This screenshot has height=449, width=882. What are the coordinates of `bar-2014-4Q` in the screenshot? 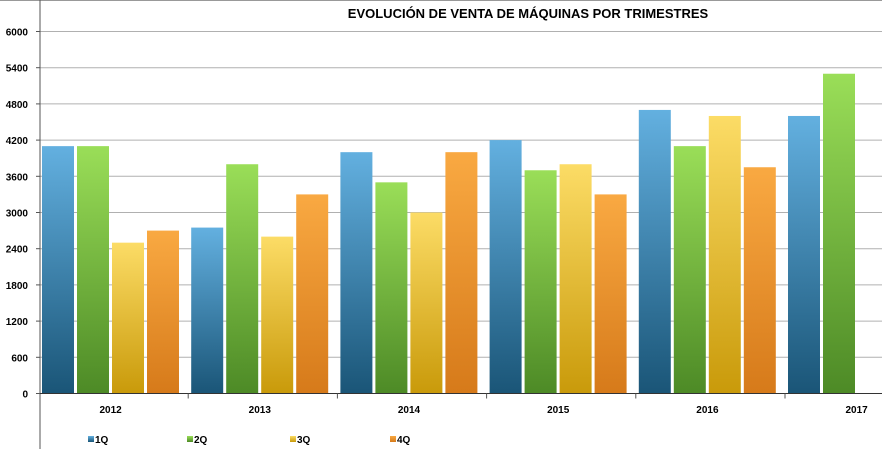 It's located at (461, 273).